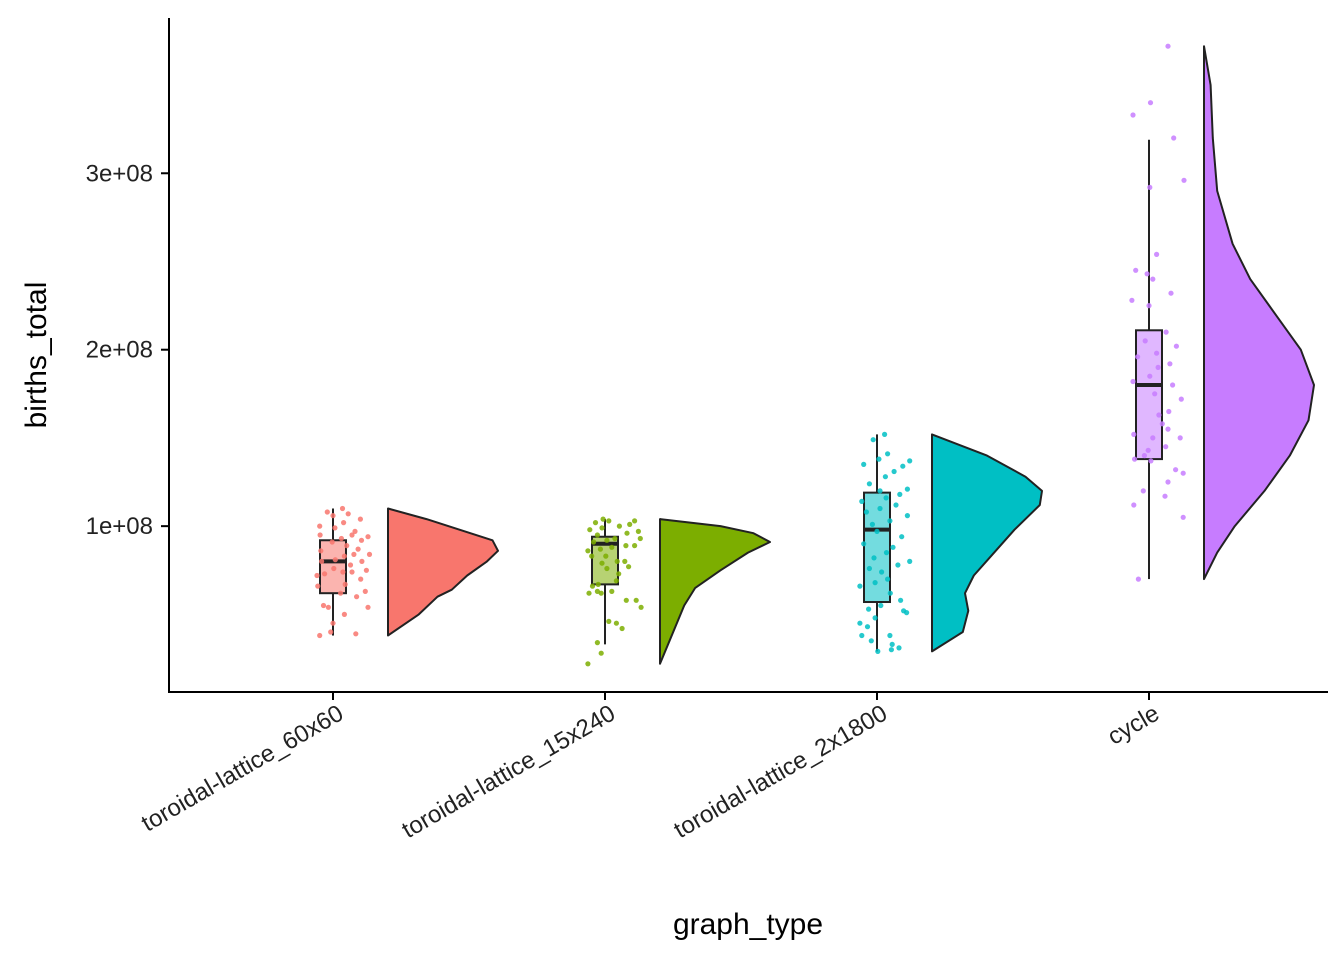 The image size is (1344, 960). I want to click on x-axis-title: graph_type, so click(748, 924).